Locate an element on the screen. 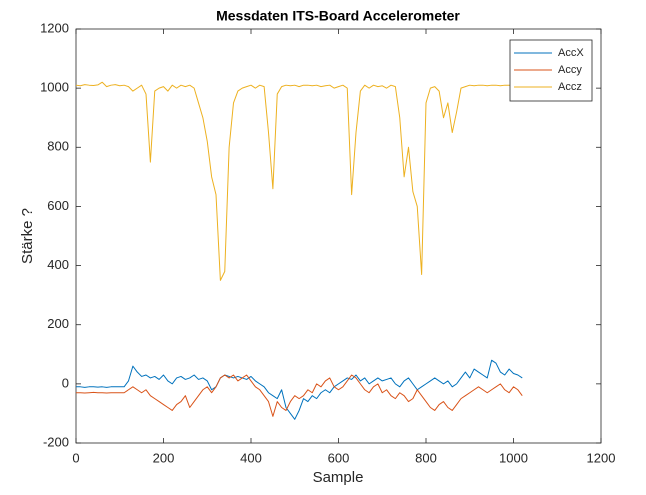 The height and width of the screenshot is (495, 646). x-tick-label: 800 is located at coordinates (426, 457).